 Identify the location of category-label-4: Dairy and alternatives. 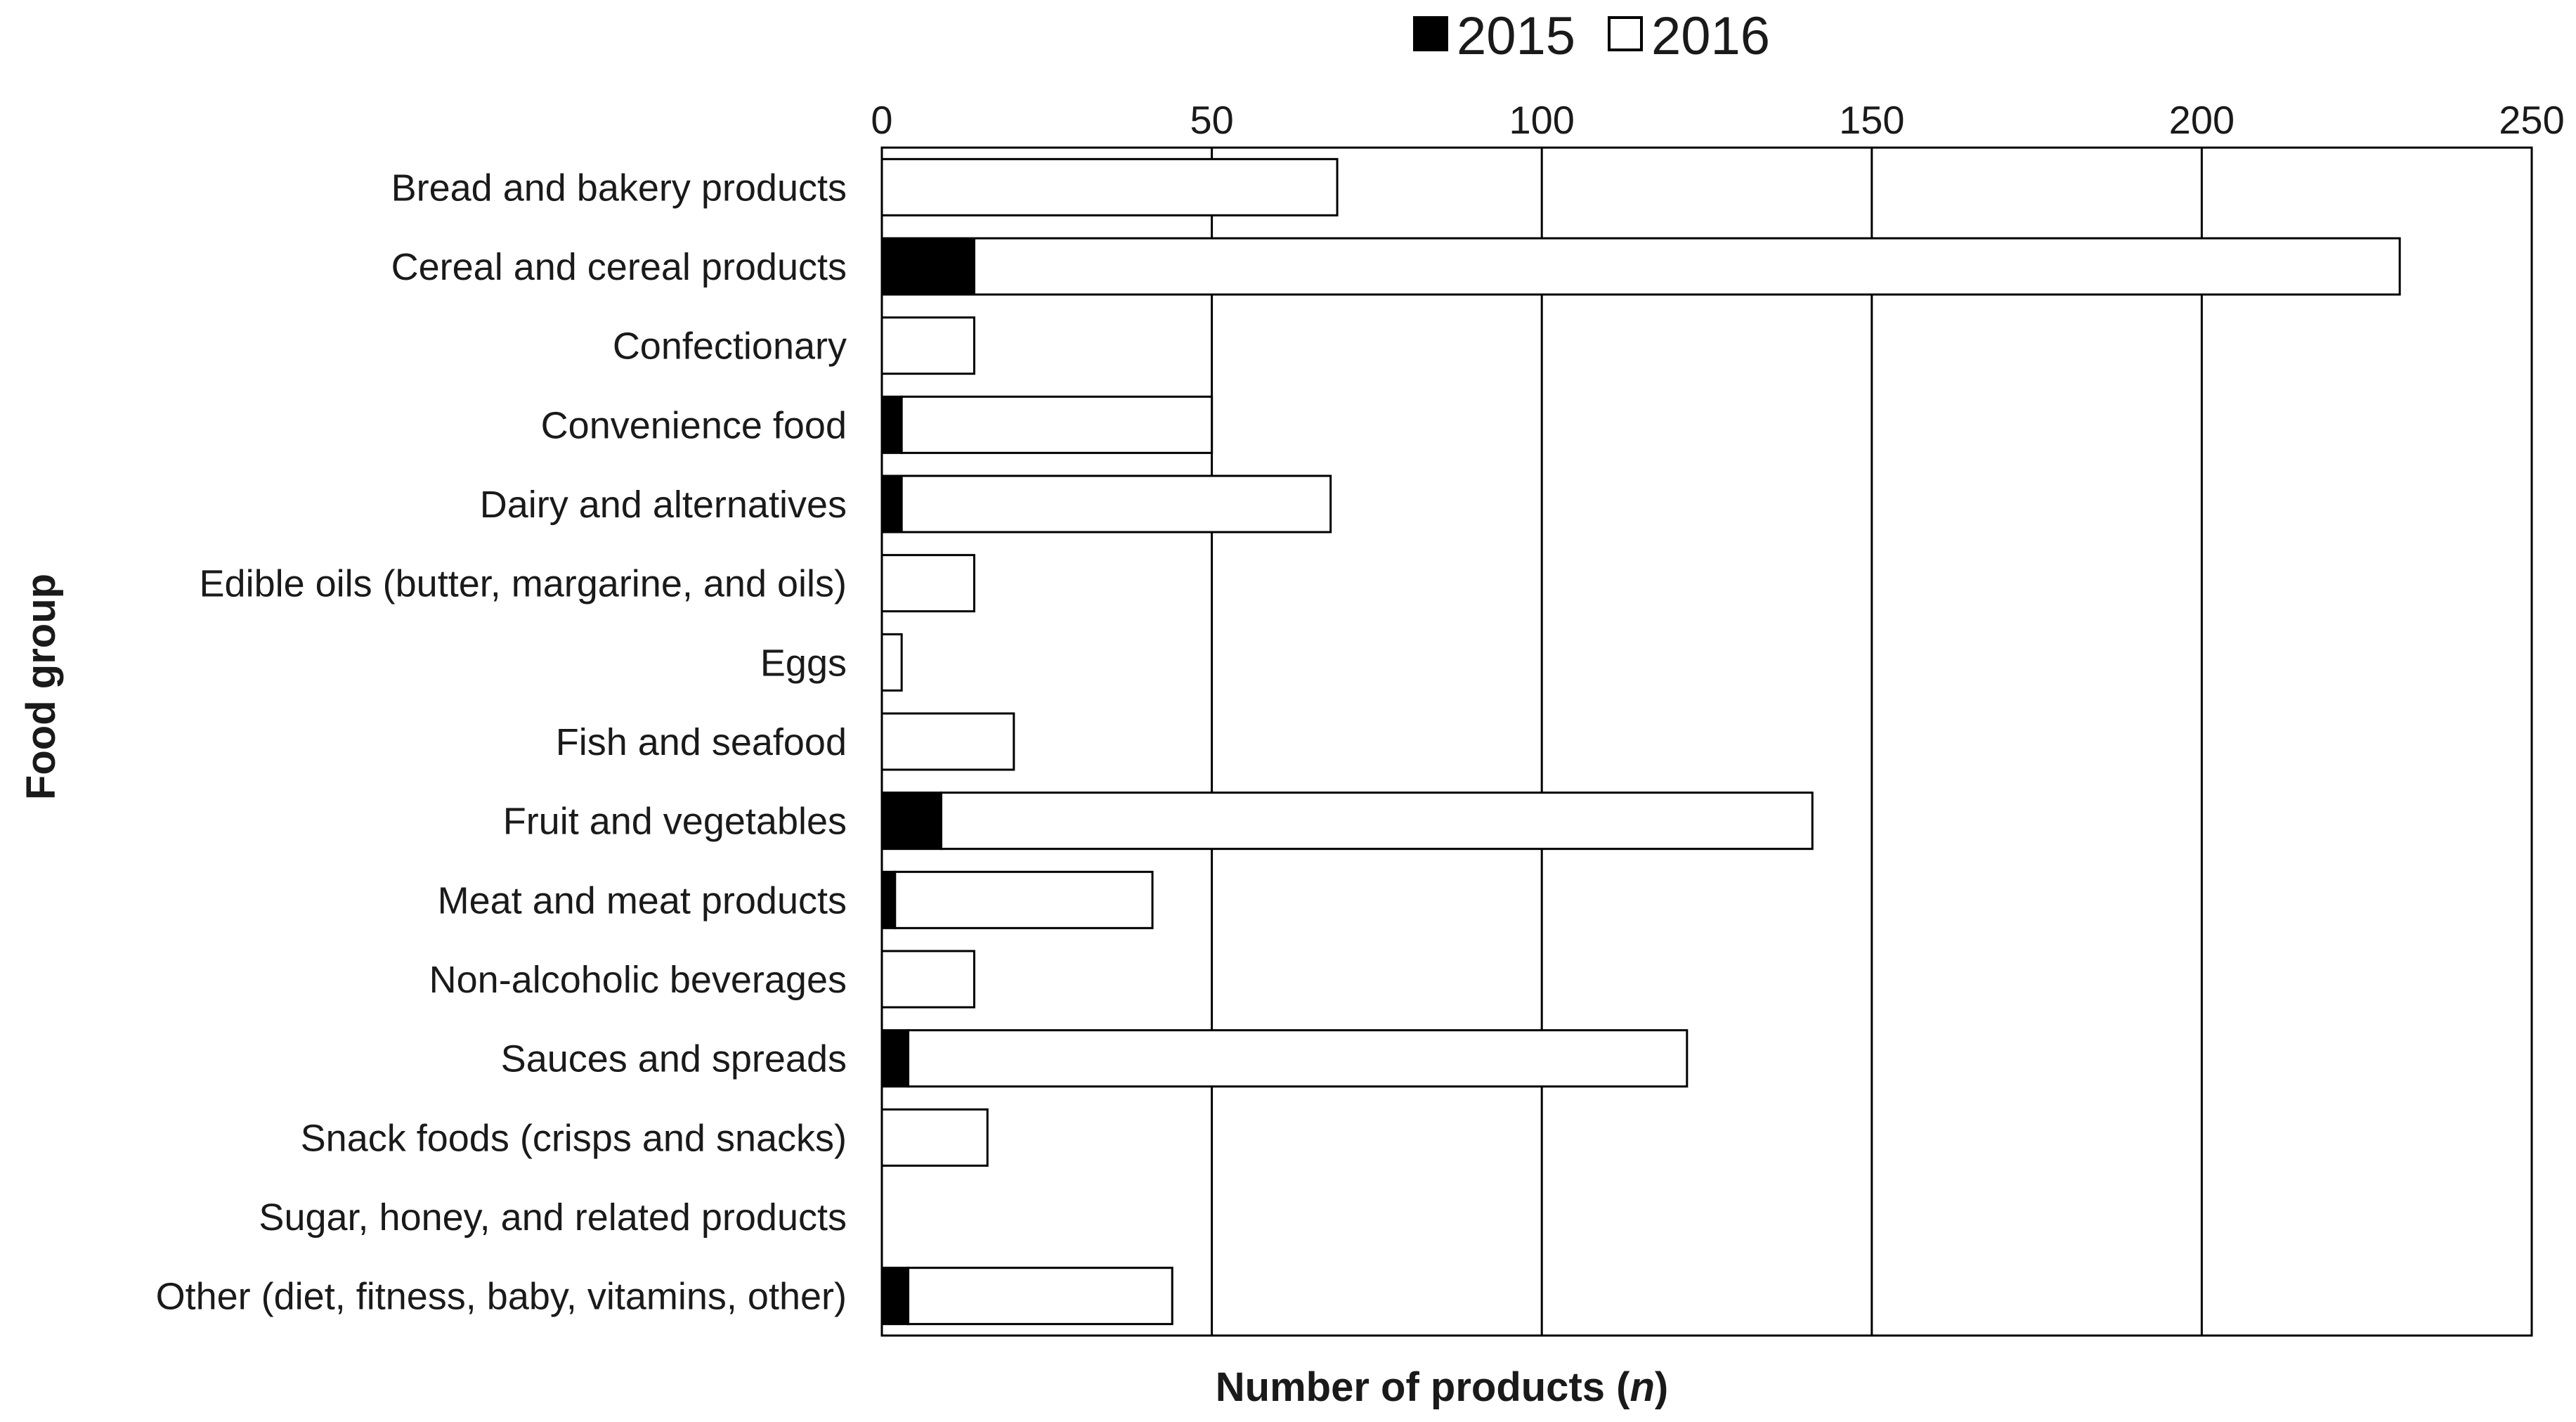
(663, 505).